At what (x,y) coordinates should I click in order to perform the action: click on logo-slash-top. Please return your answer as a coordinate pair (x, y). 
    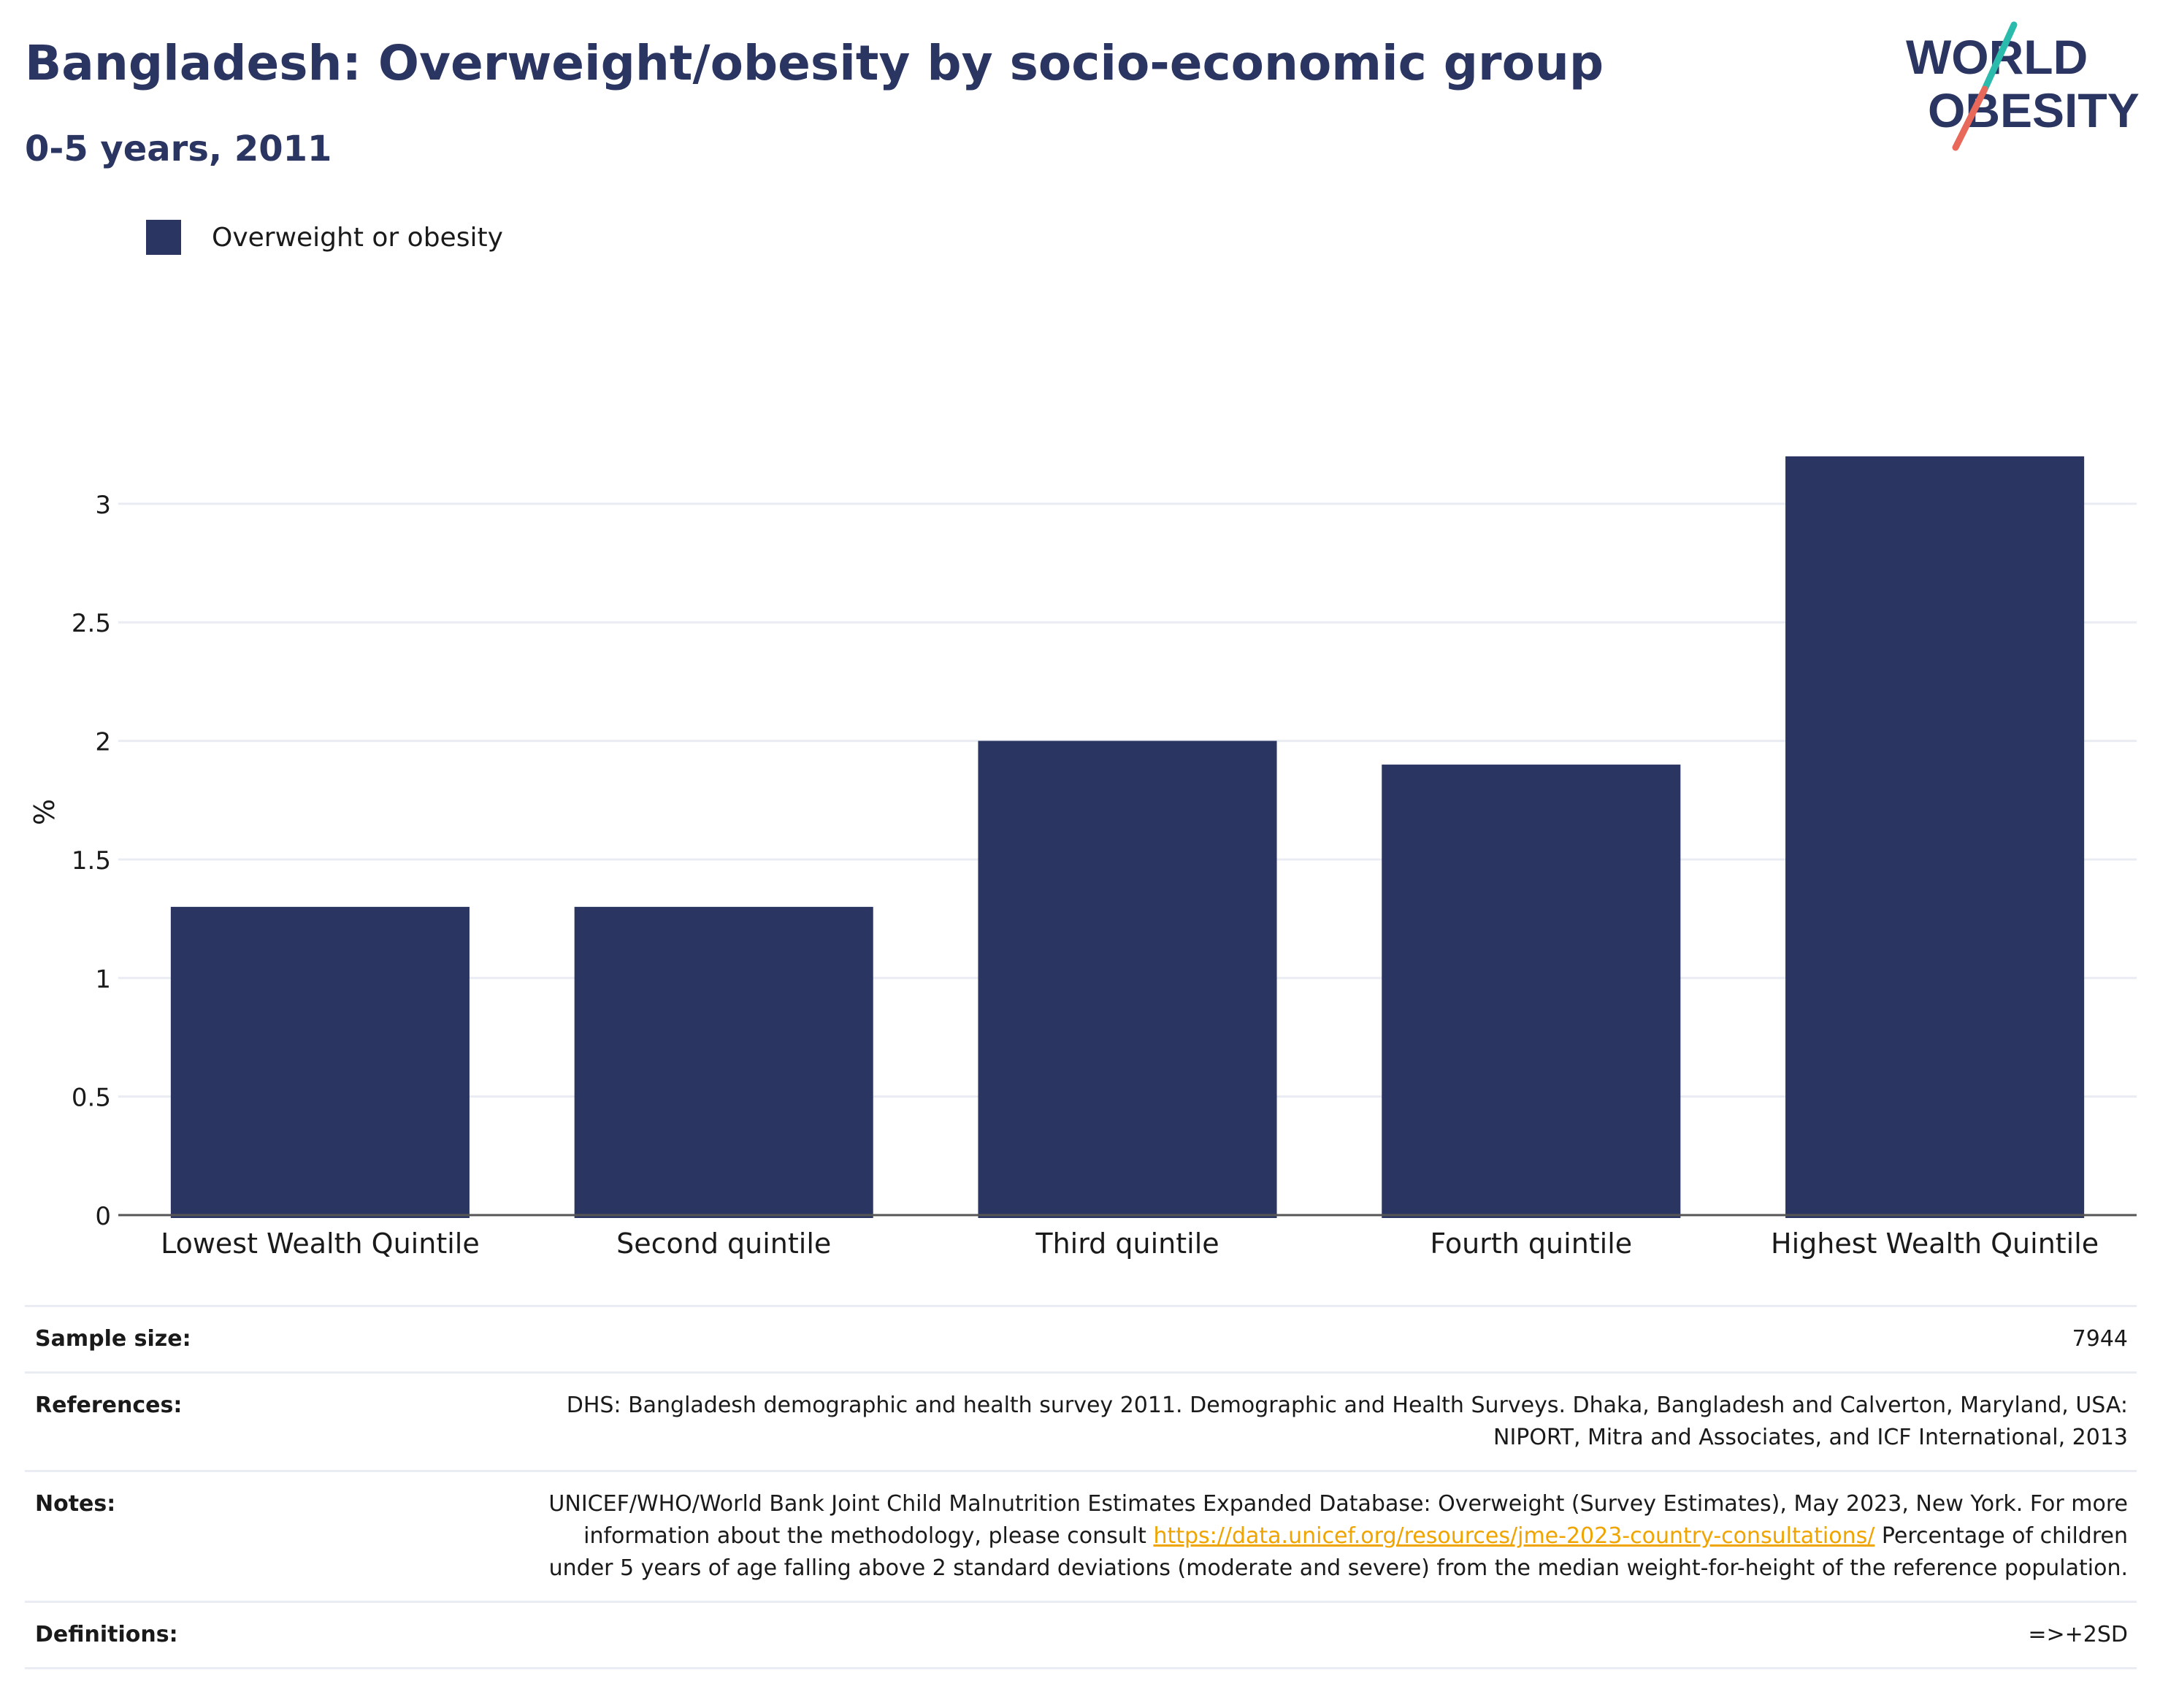
    Looking at the image, I should click on (2000, 57).